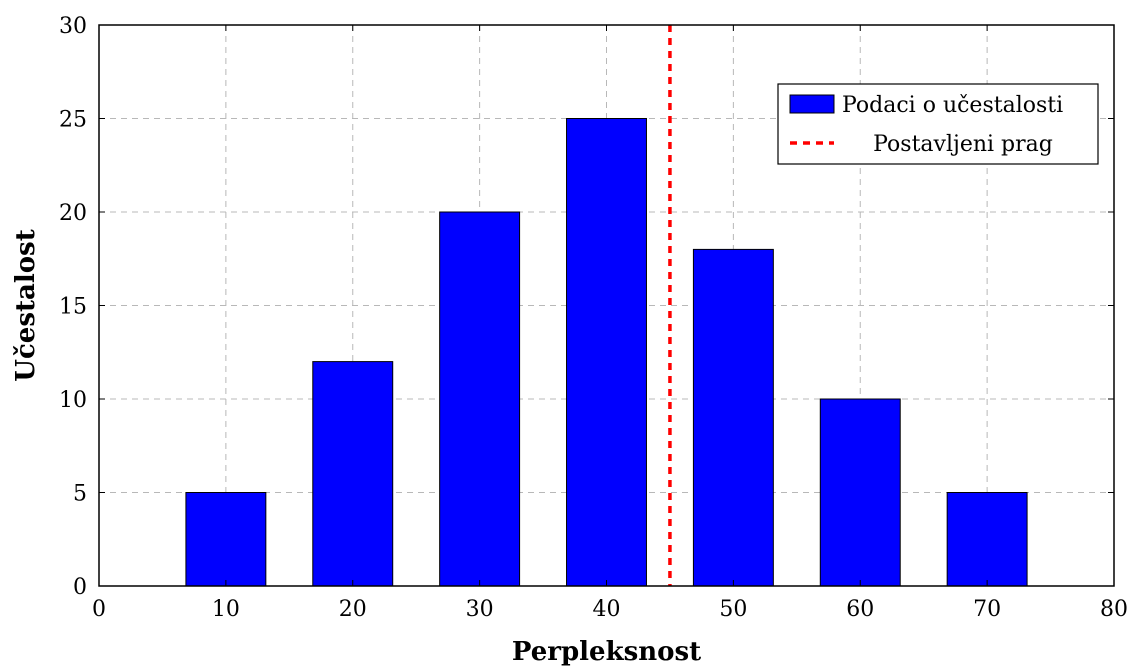 Image resolution: width=1134 pixels, height=669 pixels. I want to click on y-axis-title: Učestalost, so click(26, 305).